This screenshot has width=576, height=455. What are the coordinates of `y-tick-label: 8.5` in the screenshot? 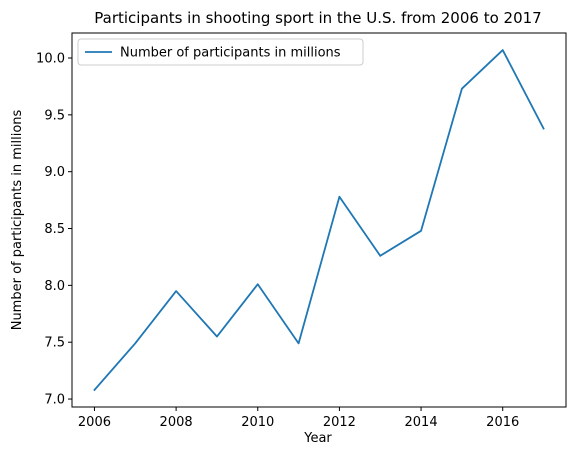 It's located at (54, 229).